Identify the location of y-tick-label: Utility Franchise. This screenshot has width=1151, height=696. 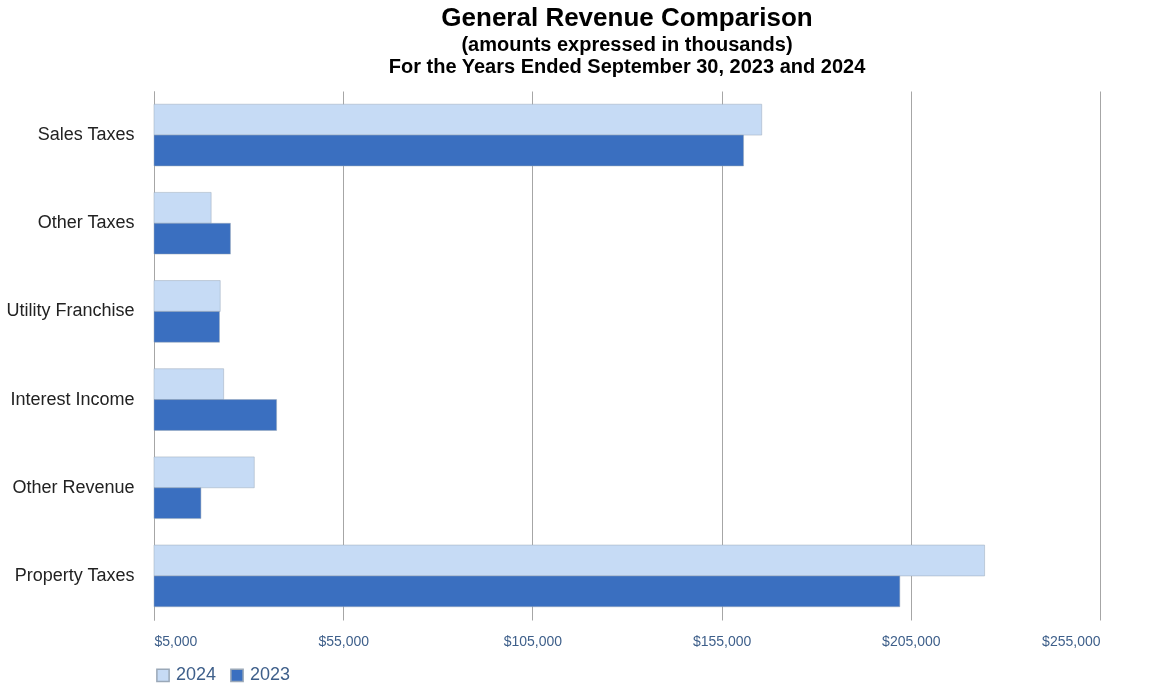
(70, 310).